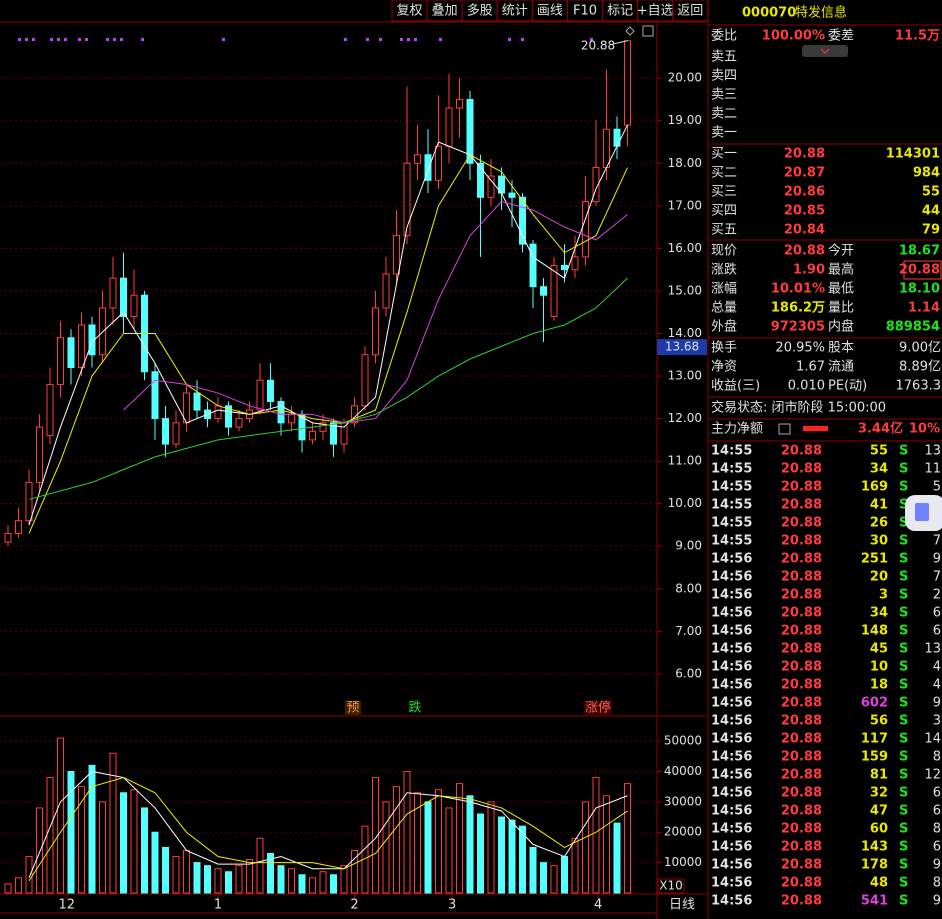  I want to click on y-tick-label: 19.00, so click(685, 120).